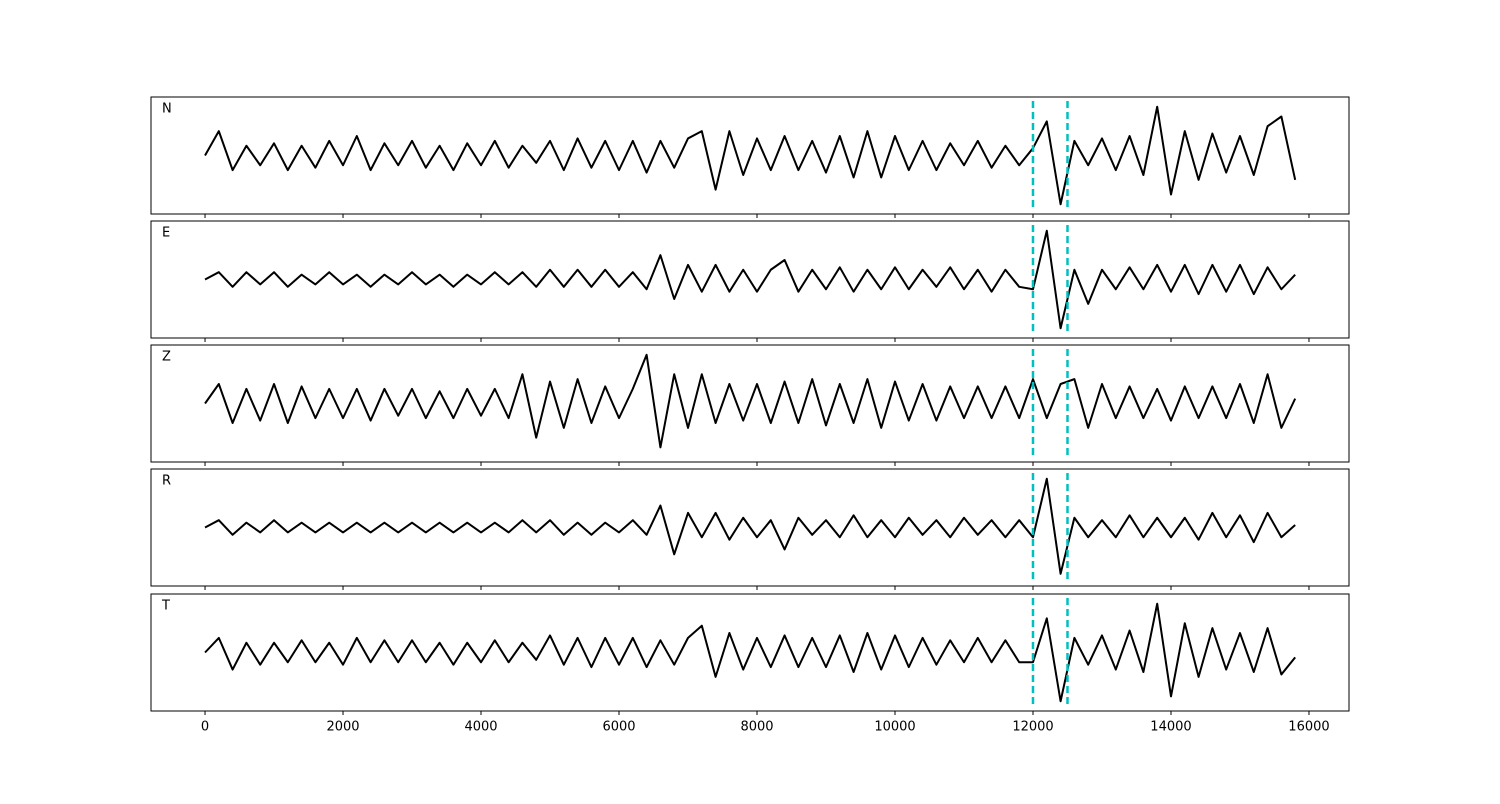 This screenshot has height=804, width=1500. What do you see at coordinates (1170, 727) in the screenshot?
I see `x-tick-label: 14000` at bounding box center [1170, 727].